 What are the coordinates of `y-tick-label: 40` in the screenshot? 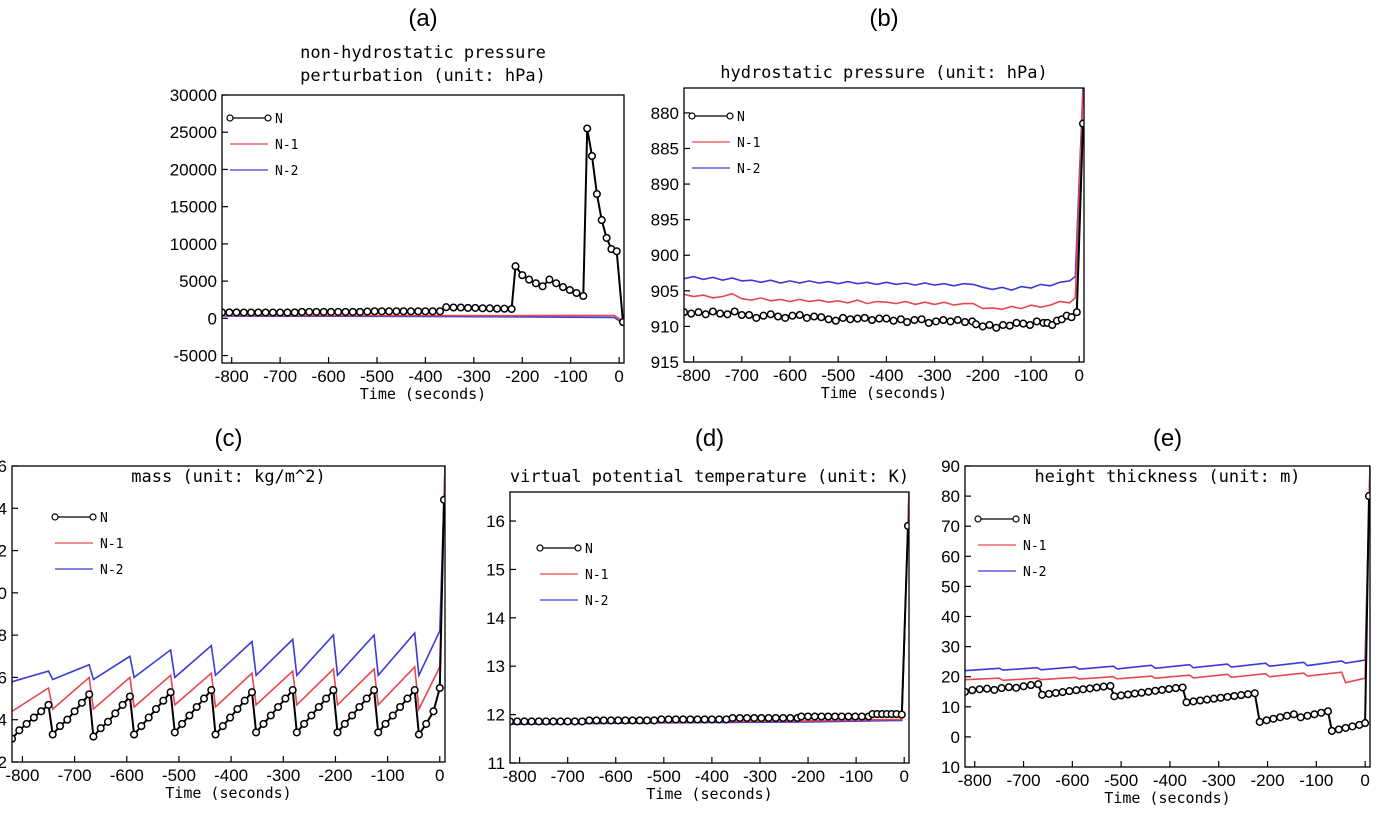 It's located at (950, 617).